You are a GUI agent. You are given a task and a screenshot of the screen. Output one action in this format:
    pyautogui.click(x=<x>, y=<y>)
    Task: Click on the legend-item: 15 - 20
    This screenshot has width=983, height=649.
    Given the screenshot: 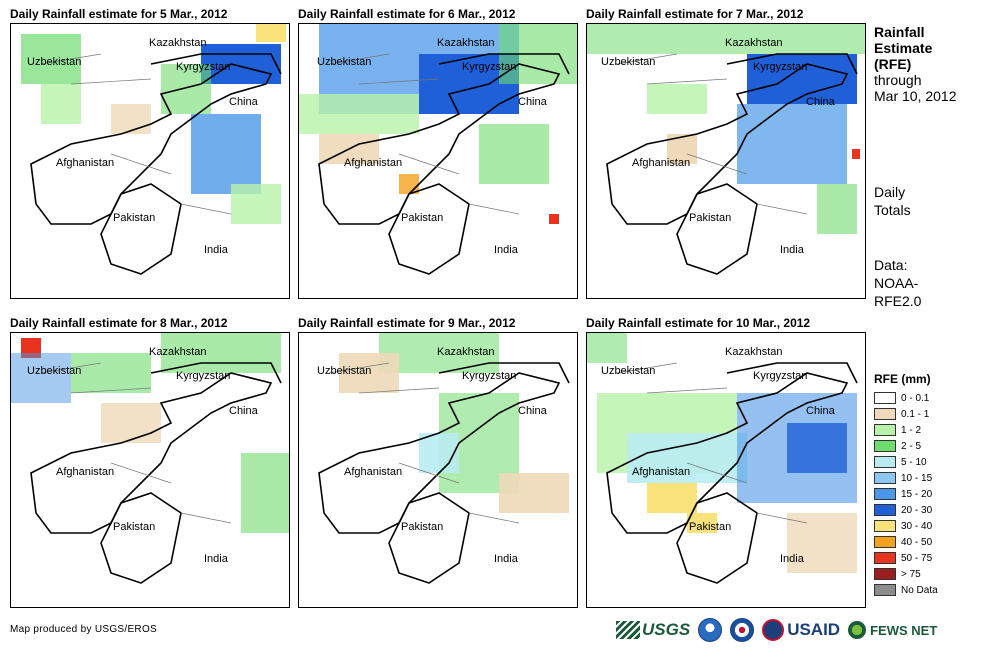 What is the action you would take?
    pyautogui.click(x=906, y=494)
    